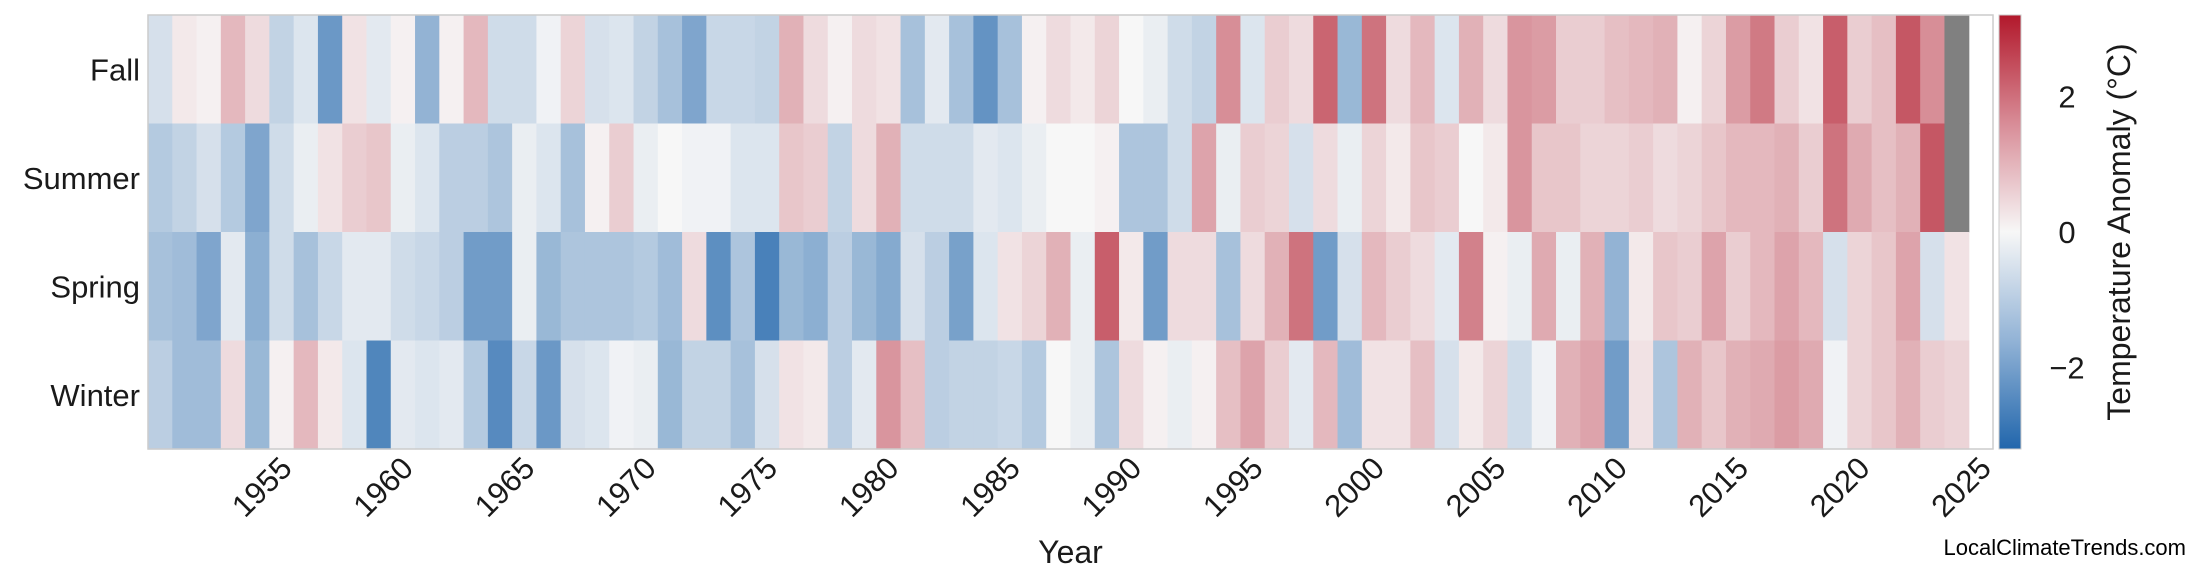 The image size is (2200, 585). What do you see at coordinates (1107, 178) in the screenshot?
I see `heatmap-cell-summer-1989` at bounding box center [1107, 178].